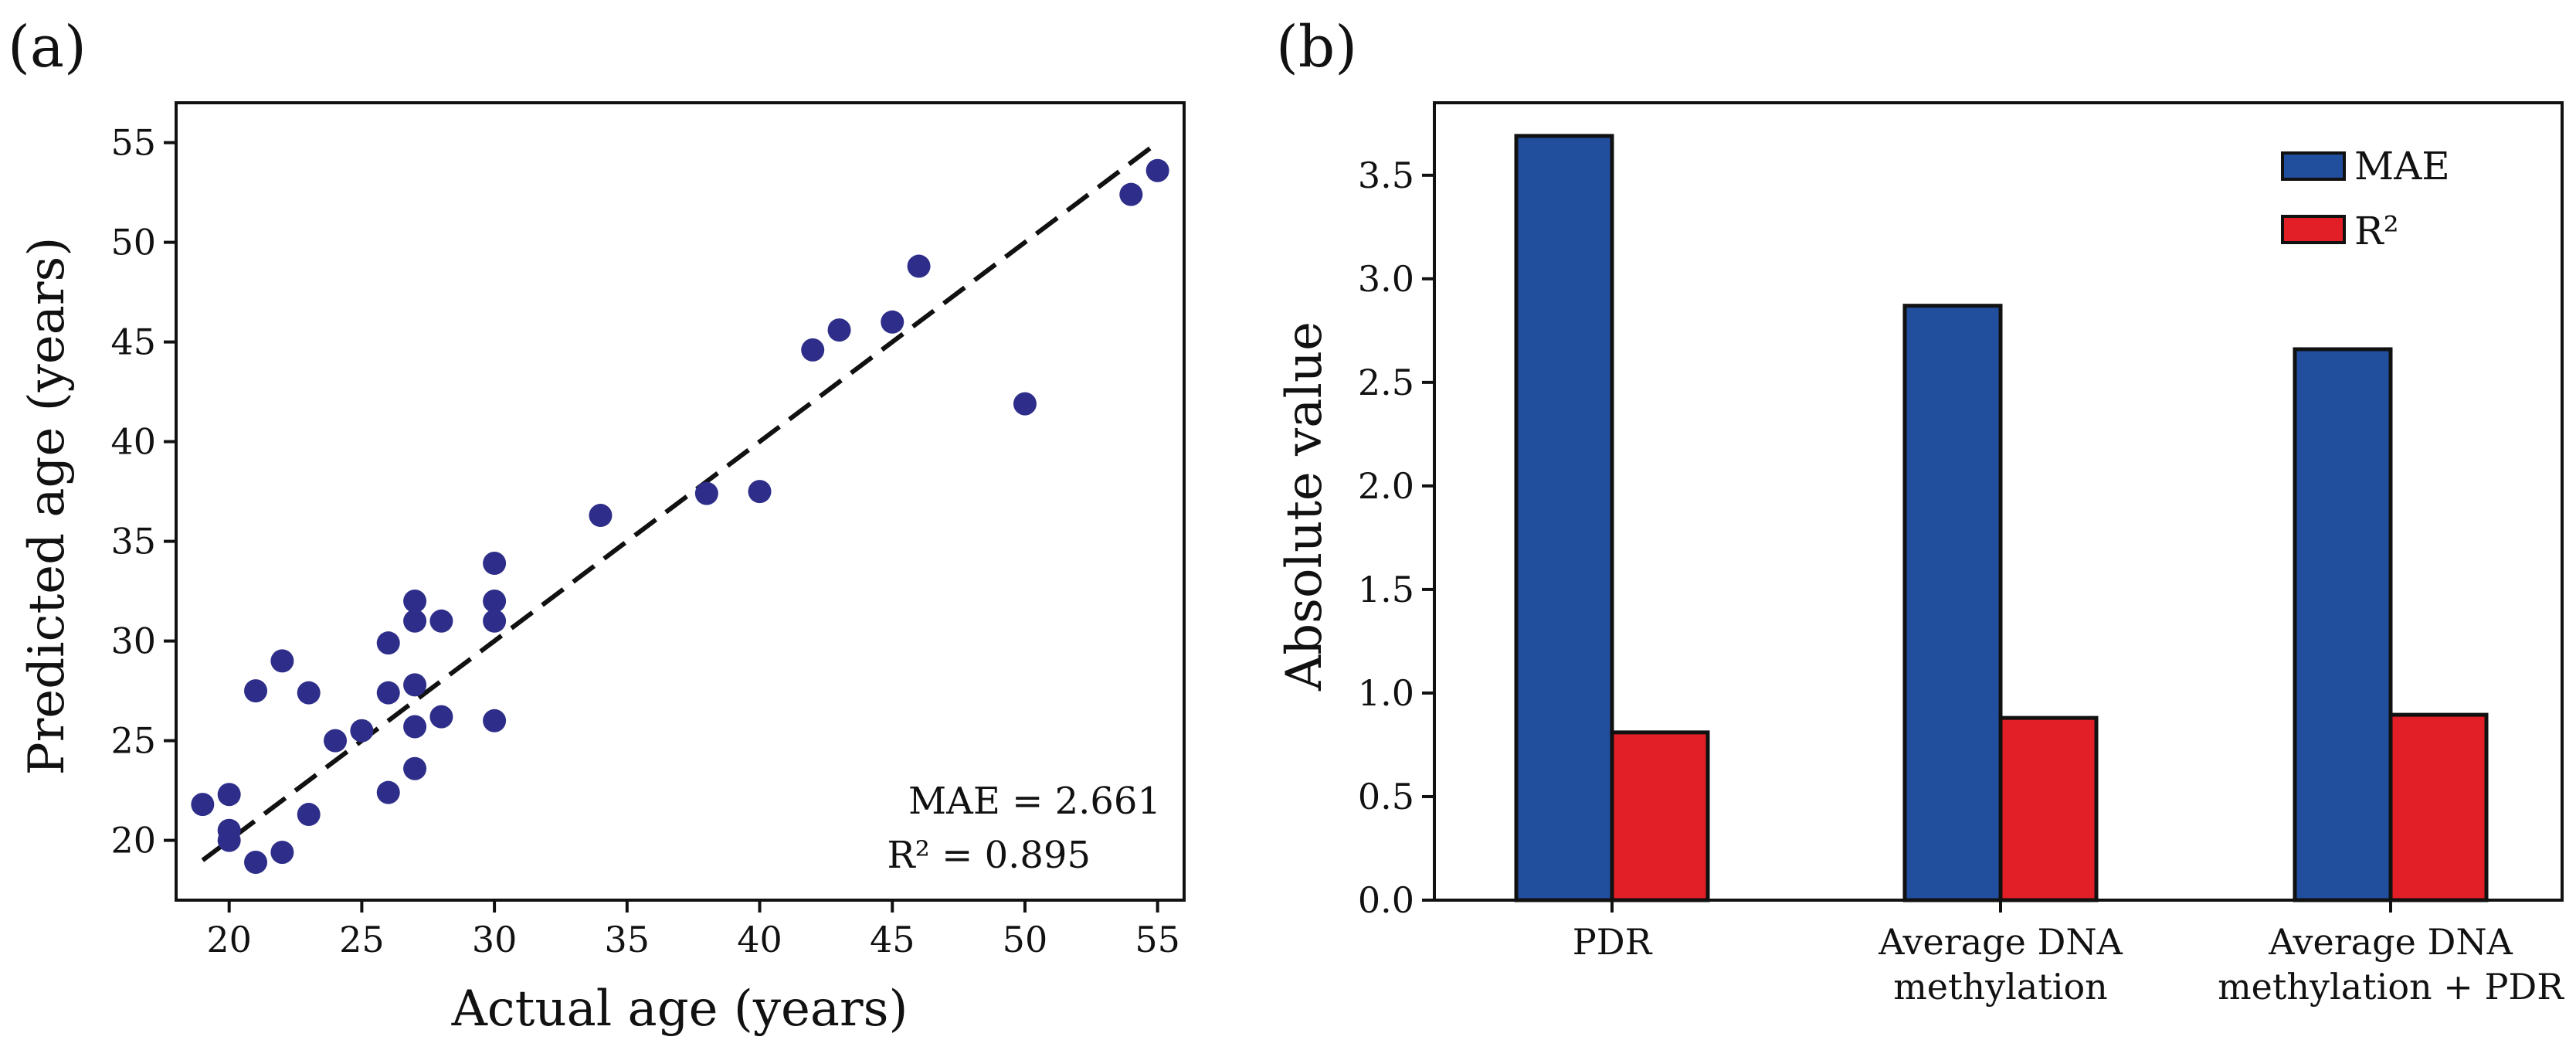 The image size is (2576, 1057). Describe the element at coordinates (47, 47) in the screenshot. I see `panel-a-label: (a)` at that location.